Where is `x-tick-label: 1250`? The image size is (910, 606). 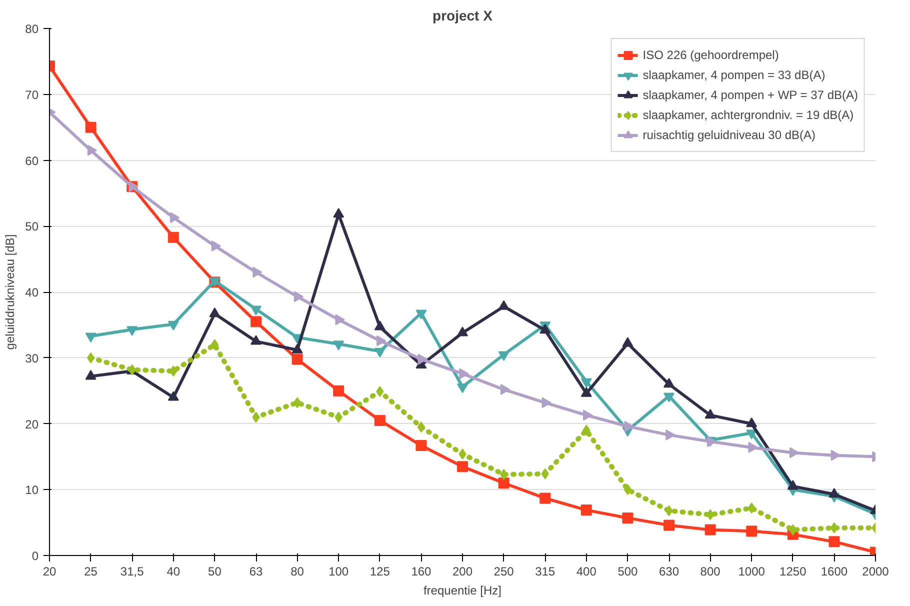
x-tick-label: 1250 is located at coordinates (793, 571).